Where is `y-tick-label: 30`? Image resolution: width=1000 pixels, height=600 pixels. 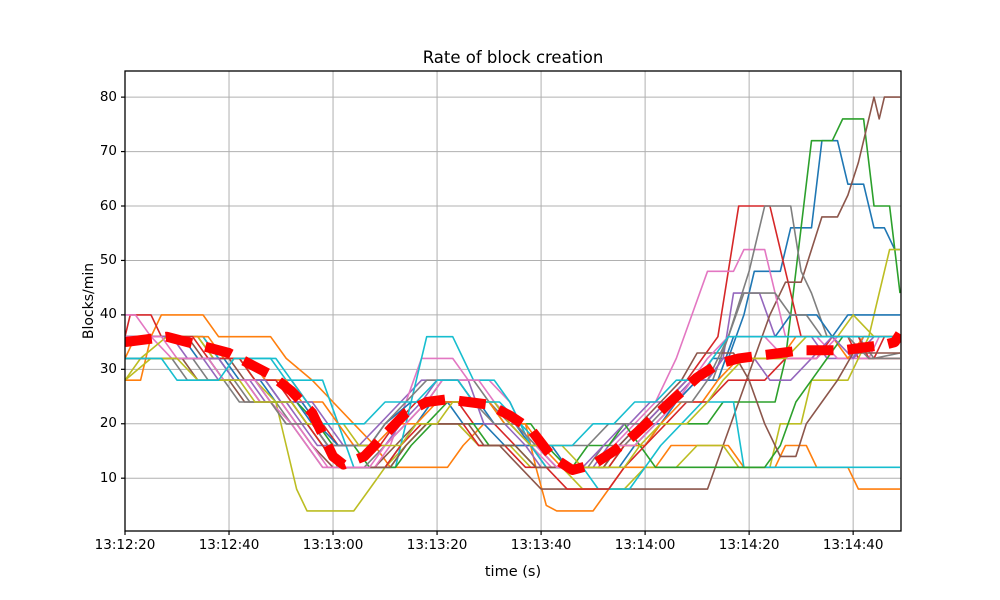 y-tick-label: 30 is located at coordinates (108, 368).